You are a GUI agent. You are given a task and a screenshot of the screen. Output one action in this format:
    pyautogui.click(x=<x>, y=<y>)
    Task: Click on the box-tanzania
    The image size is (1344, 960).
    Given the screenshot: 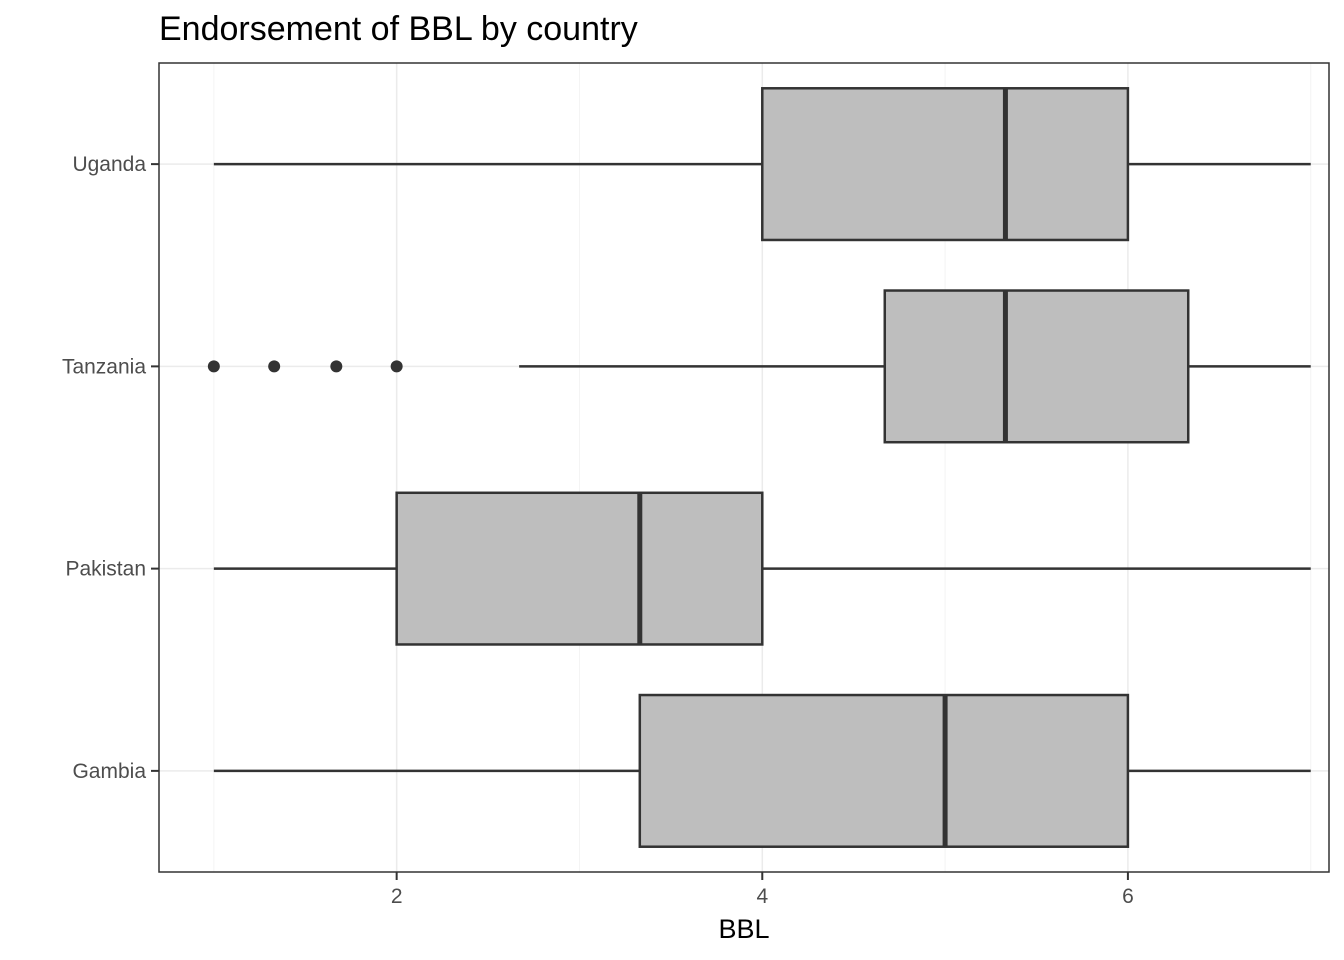 What is the action you would take?
    pyautogui.click(x=1036, y=366)
    